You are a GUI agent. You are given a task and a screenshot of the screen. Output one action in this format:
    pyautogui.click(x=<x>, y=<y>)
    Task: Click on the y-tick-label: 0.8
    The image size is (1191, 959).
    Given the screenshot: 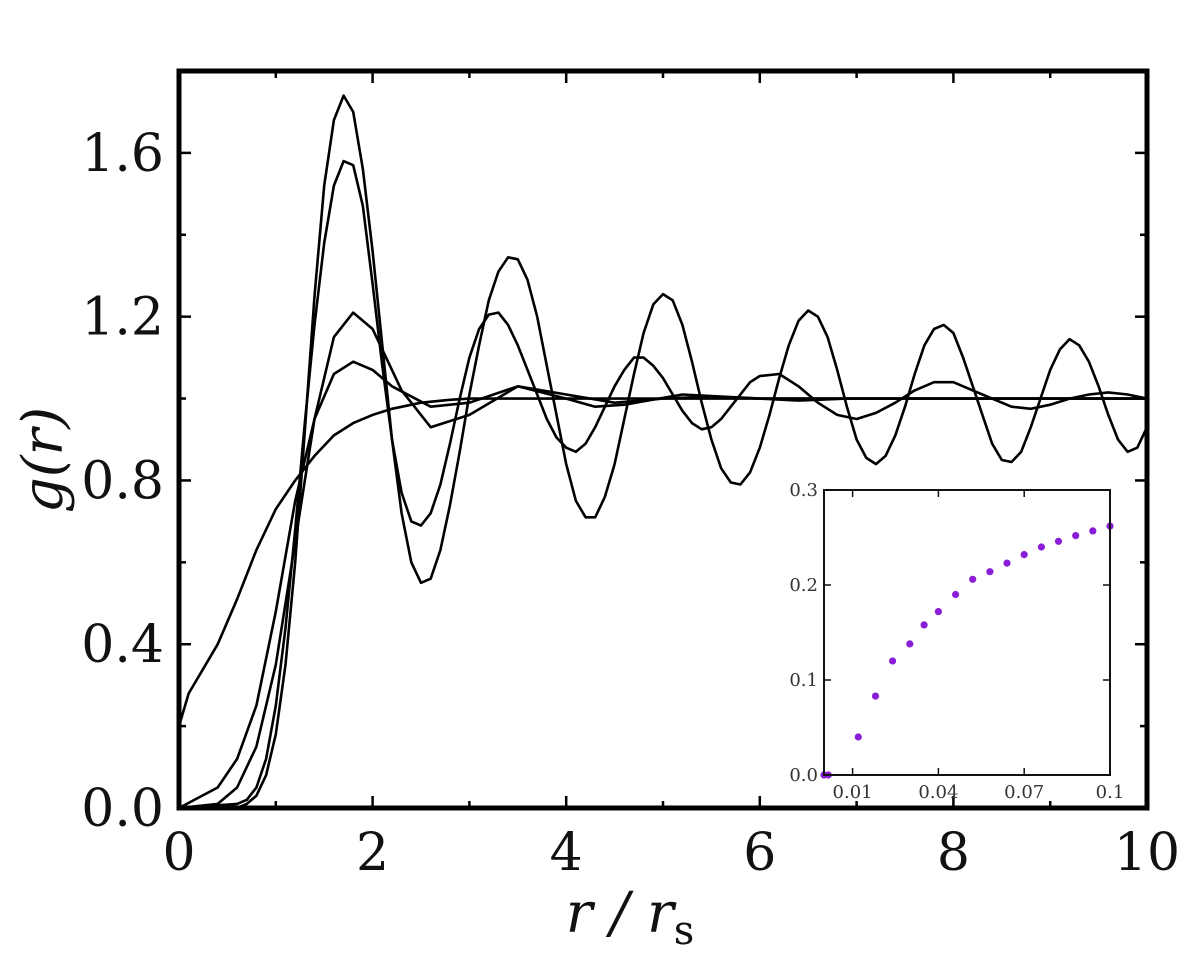 What is the action you would take?
    pyautogui.click(x=122, y=481)
    